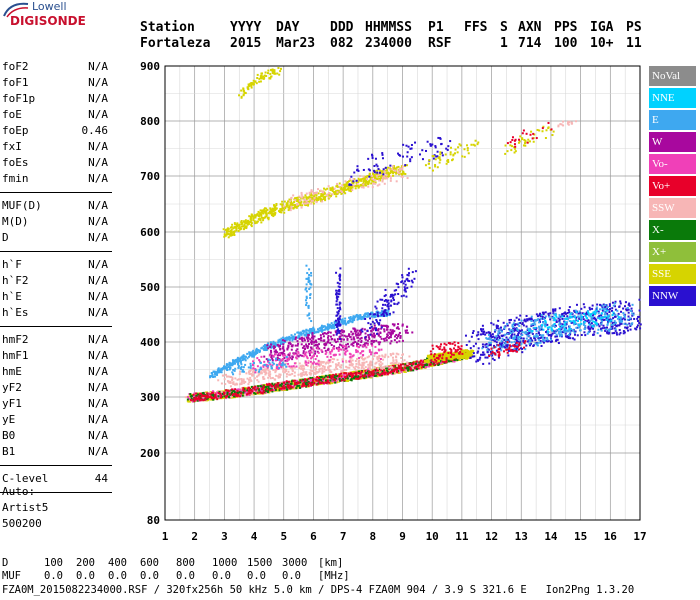 The image size is (700, 600). What do you see at coordinates (388, 43) in the screenshot?
I see `header-value-4: 234000` at bounding box center [388, 43].